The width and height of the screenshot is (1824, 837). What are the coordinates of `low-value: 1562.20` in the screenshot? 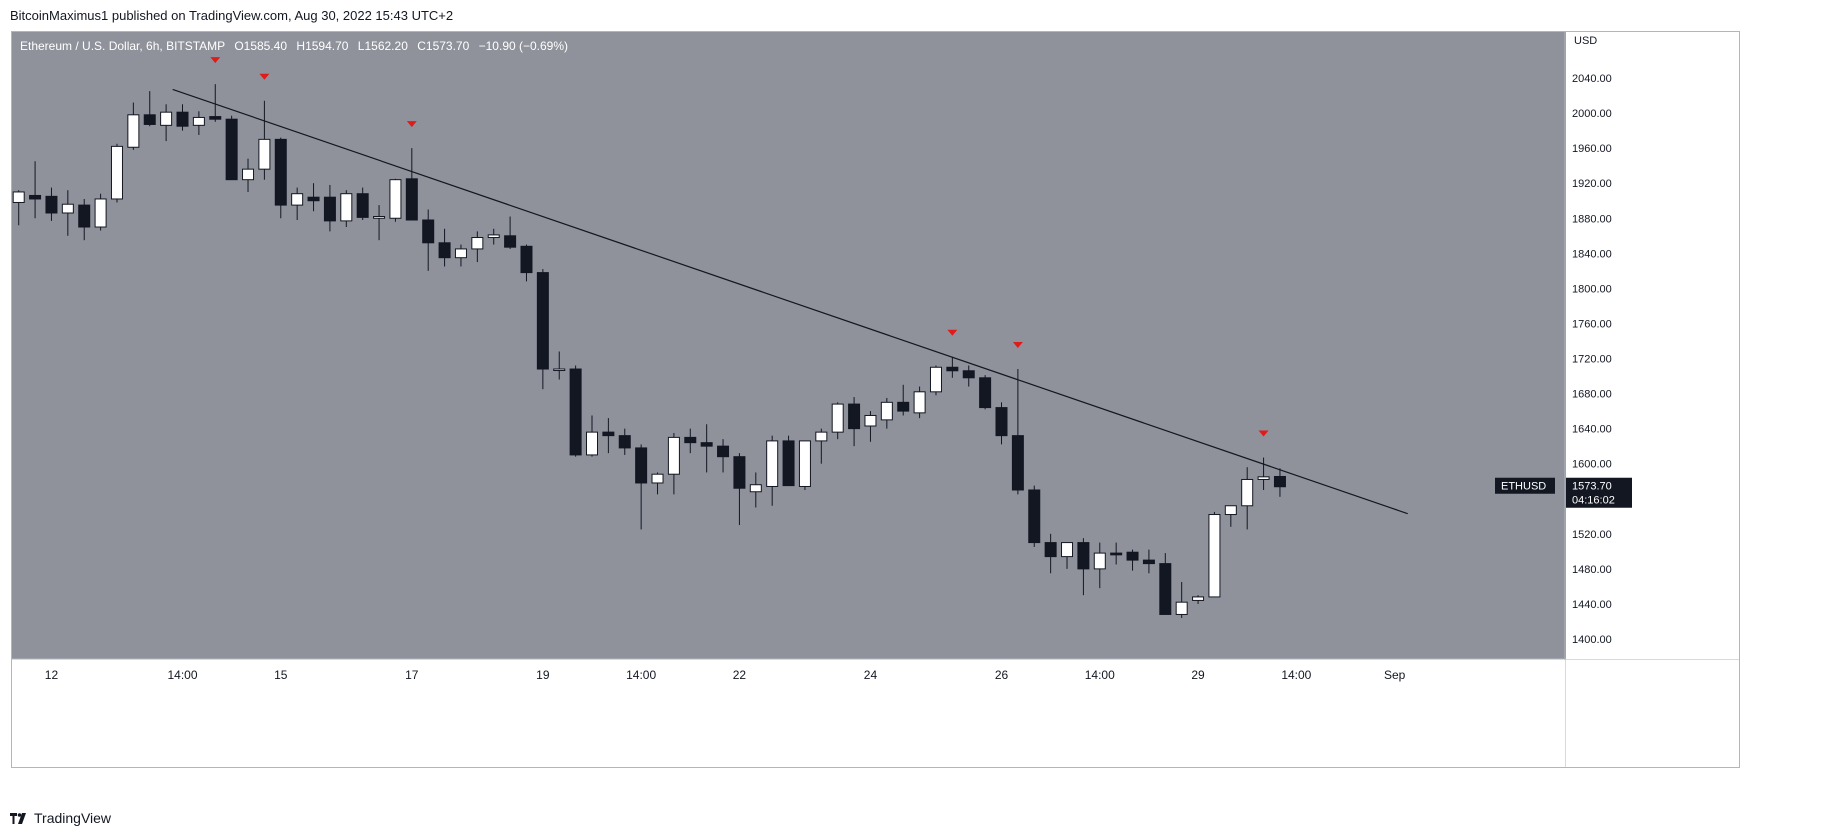 It's located at (386, 46).